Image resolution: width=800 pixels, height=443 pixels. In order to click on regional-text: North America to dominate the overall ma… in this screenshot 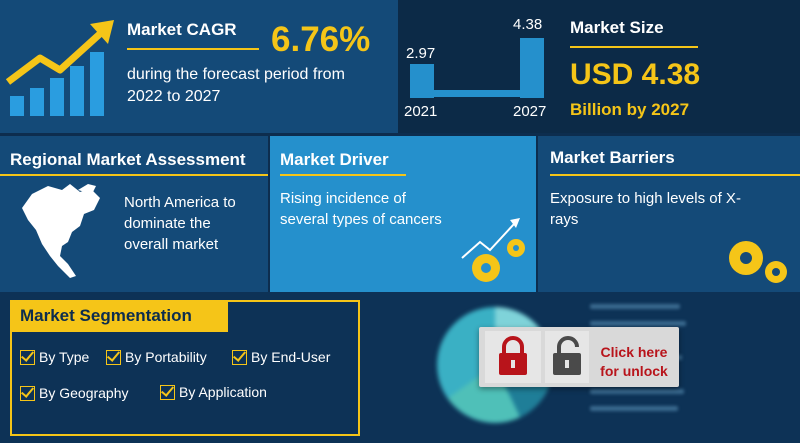, I will do `click(180, 223)`.